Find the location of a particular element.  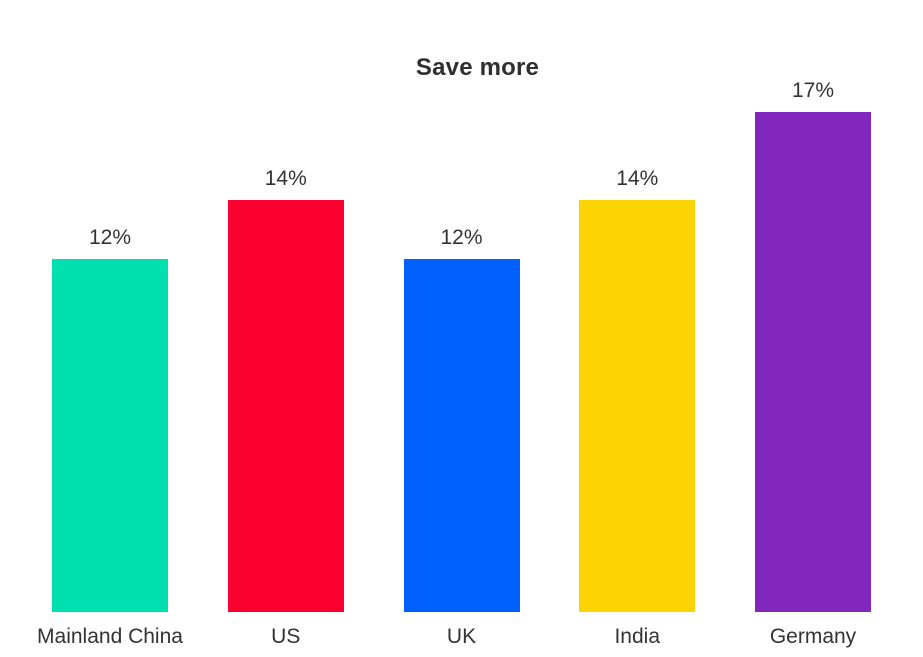

bar-group: 14% US is located at coordinates (285, 407).